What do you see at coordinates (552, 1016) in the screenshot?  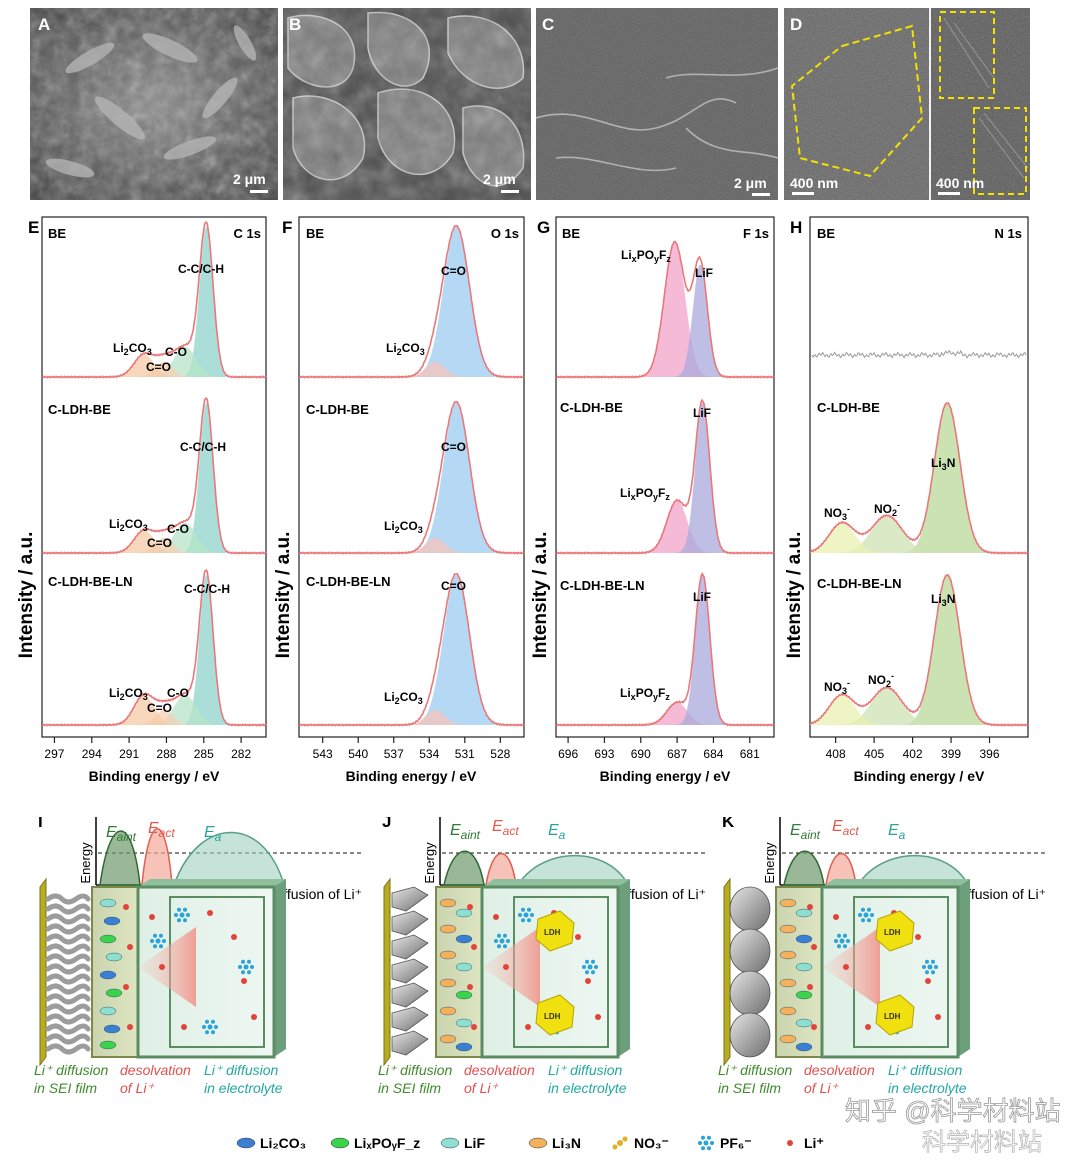 I see `ldh-label: LDH` at bounding box center [552, 1016].